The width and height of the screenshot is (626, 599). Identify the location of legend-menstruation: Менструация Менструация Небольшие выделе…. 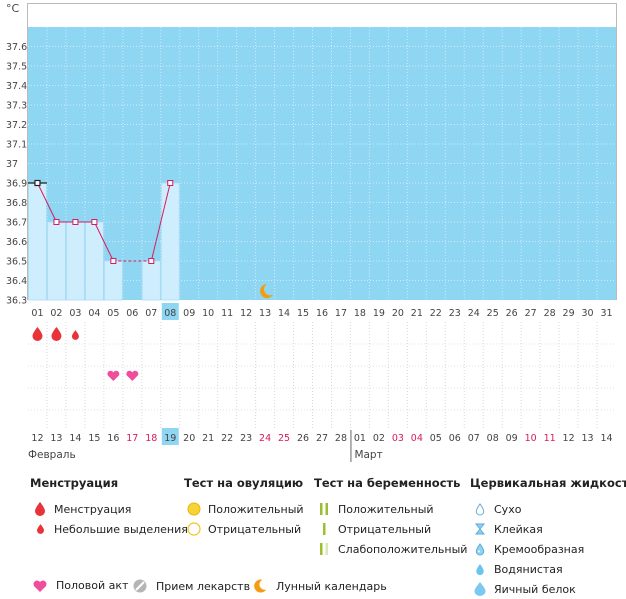
(109, 507).